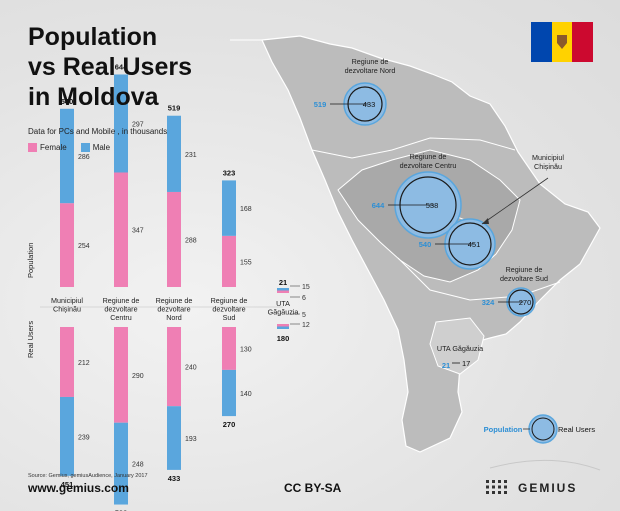 The height and width of the screenshot is (511, 620). I want to click on population-value: 21, so click(446, 365).